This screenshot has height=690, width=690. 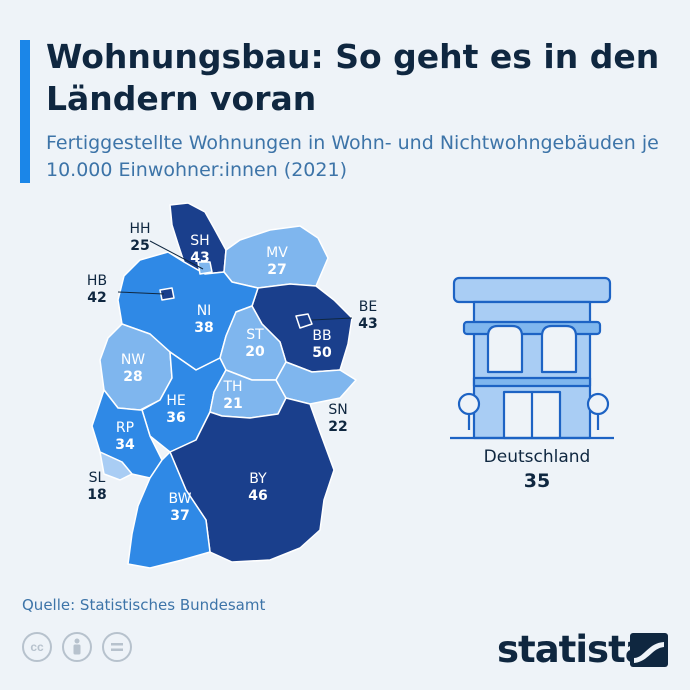 I want to click on accent-bar, so click(x=25, y=111).